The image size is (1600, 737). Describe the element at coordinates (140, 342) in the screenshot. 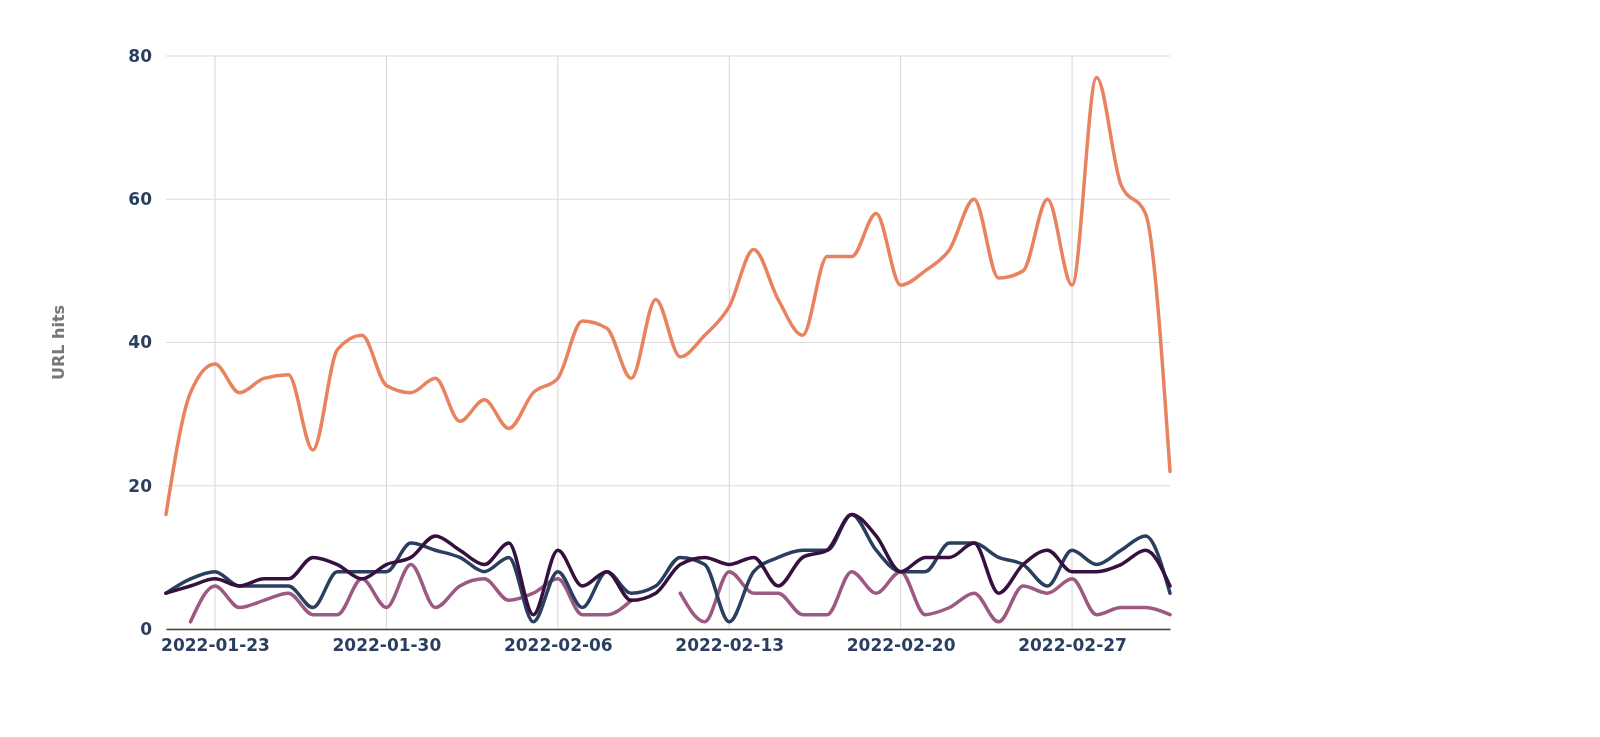

I see `y-tick-label: 40` at that location.